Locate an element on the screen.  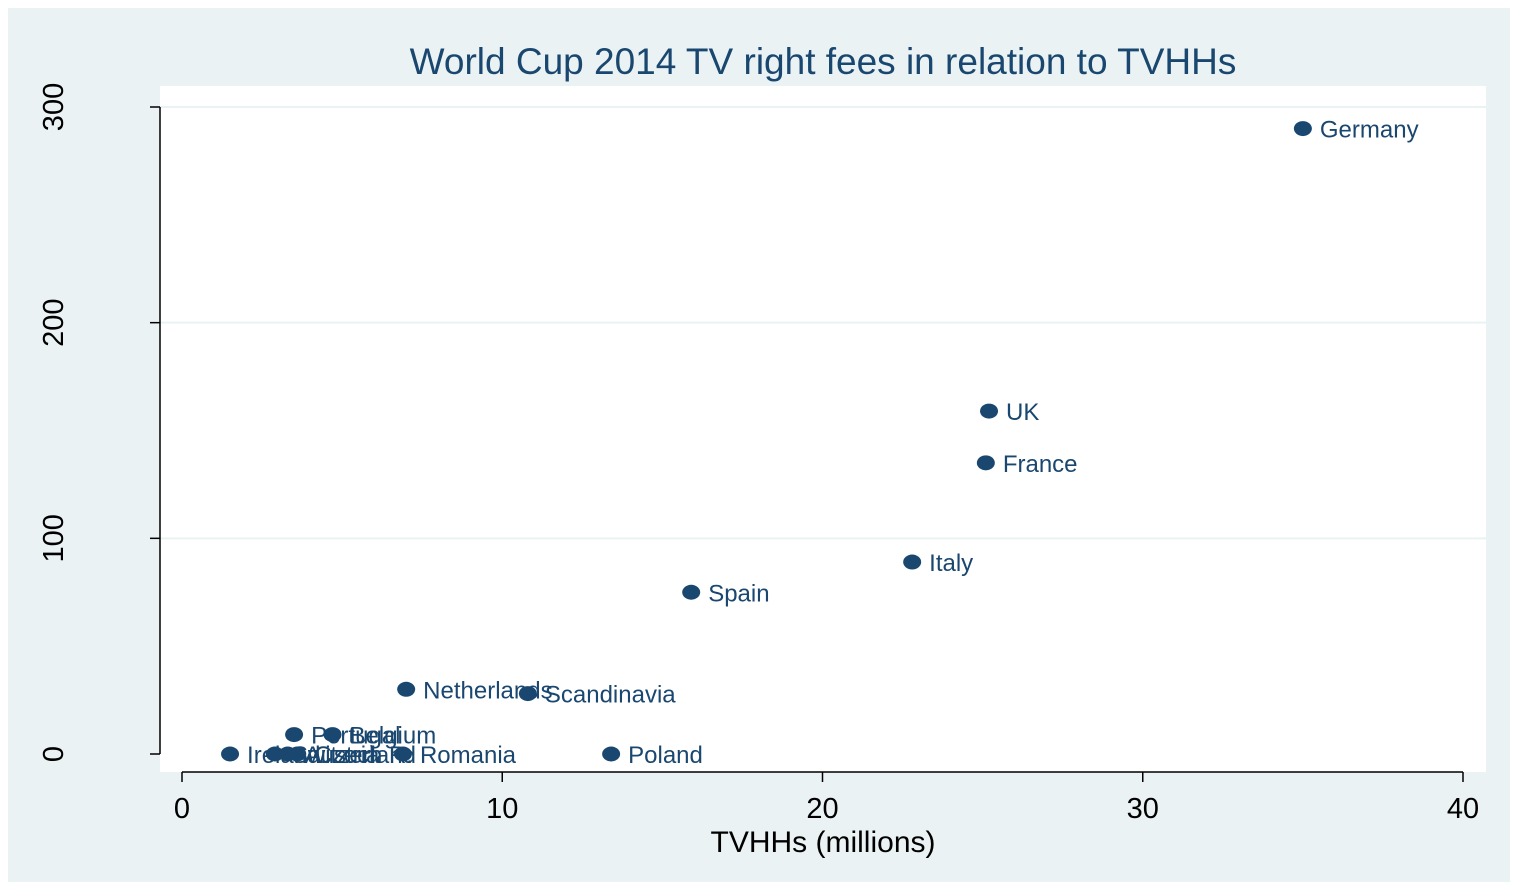
data-point-label: Italy is located at coordinates (951, 563).